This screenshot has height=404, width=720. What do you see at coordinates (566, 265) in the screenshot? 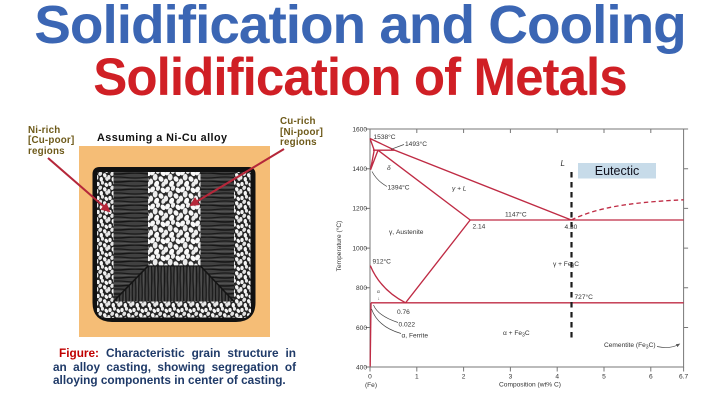
I see `svg-text: γ + Fe3C` at bounding box center [566, 265].